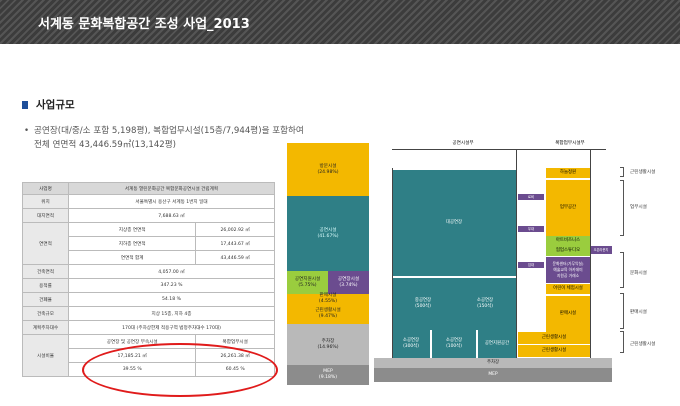 This screenshot has width=680, height=406. I want to click on table-row: 용적률 347.23 %, so click(148, 285).